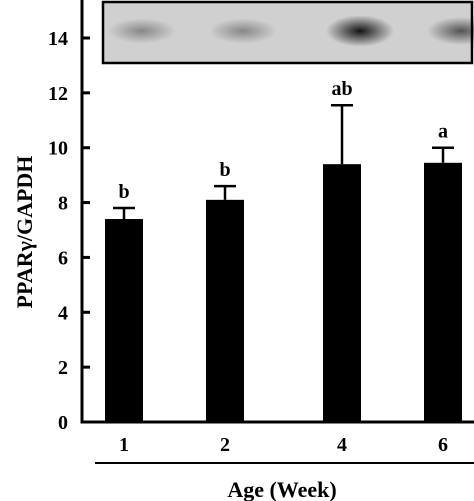  I want to click on y-tick-label: 0, so click(63, 423).